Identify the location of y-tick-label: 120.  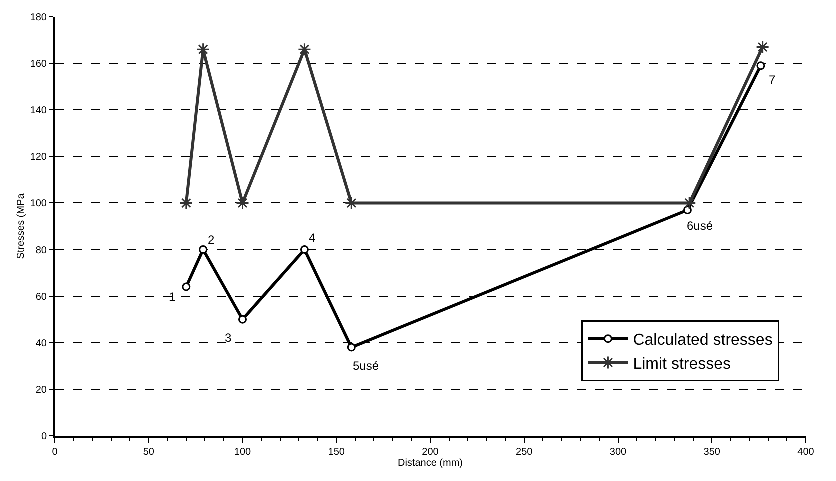
(39, 158).